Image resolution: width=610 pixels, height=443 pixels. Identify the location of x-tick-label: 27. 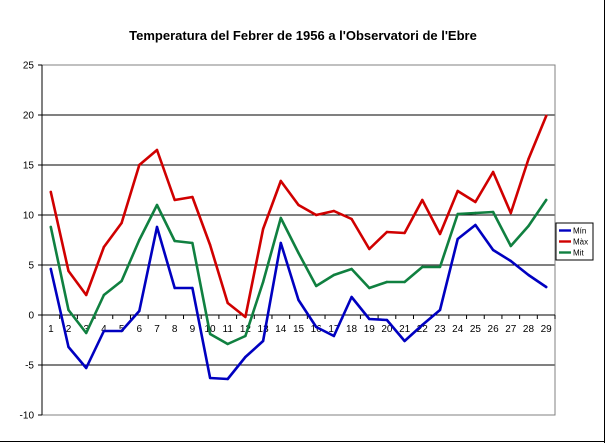
(511, 329).